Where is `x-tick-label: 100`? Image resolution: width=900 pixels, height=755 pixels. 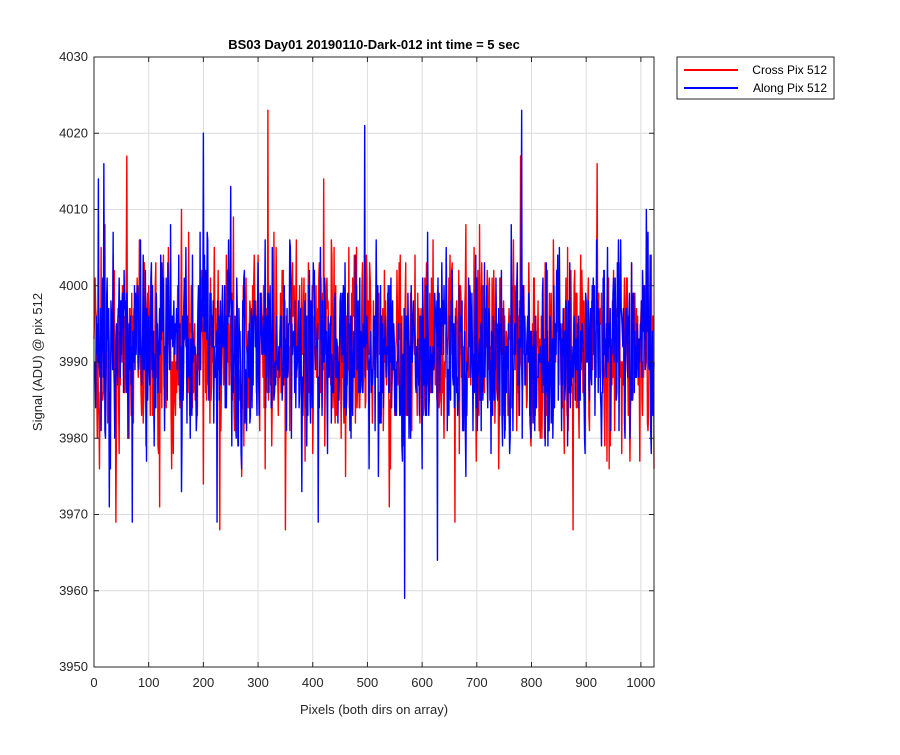 x-tick-label: 100 is located at coordinates (149, 682).